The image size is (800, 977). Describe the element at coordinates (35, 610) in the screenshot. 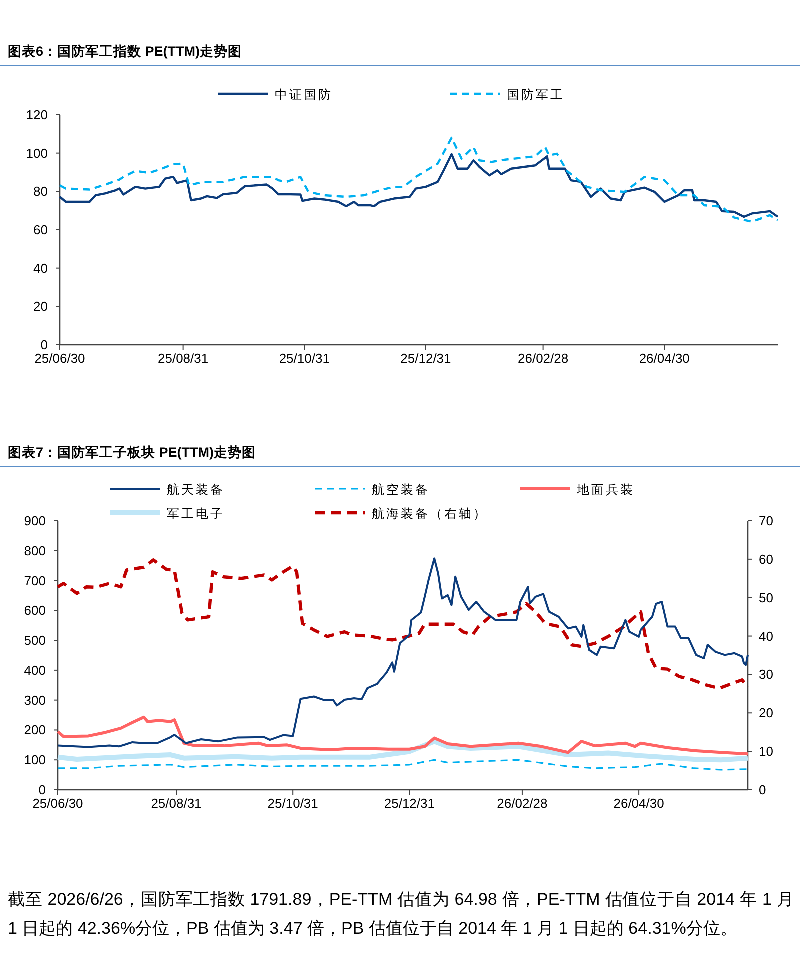

I see `y-tick-label: 600` at that location.